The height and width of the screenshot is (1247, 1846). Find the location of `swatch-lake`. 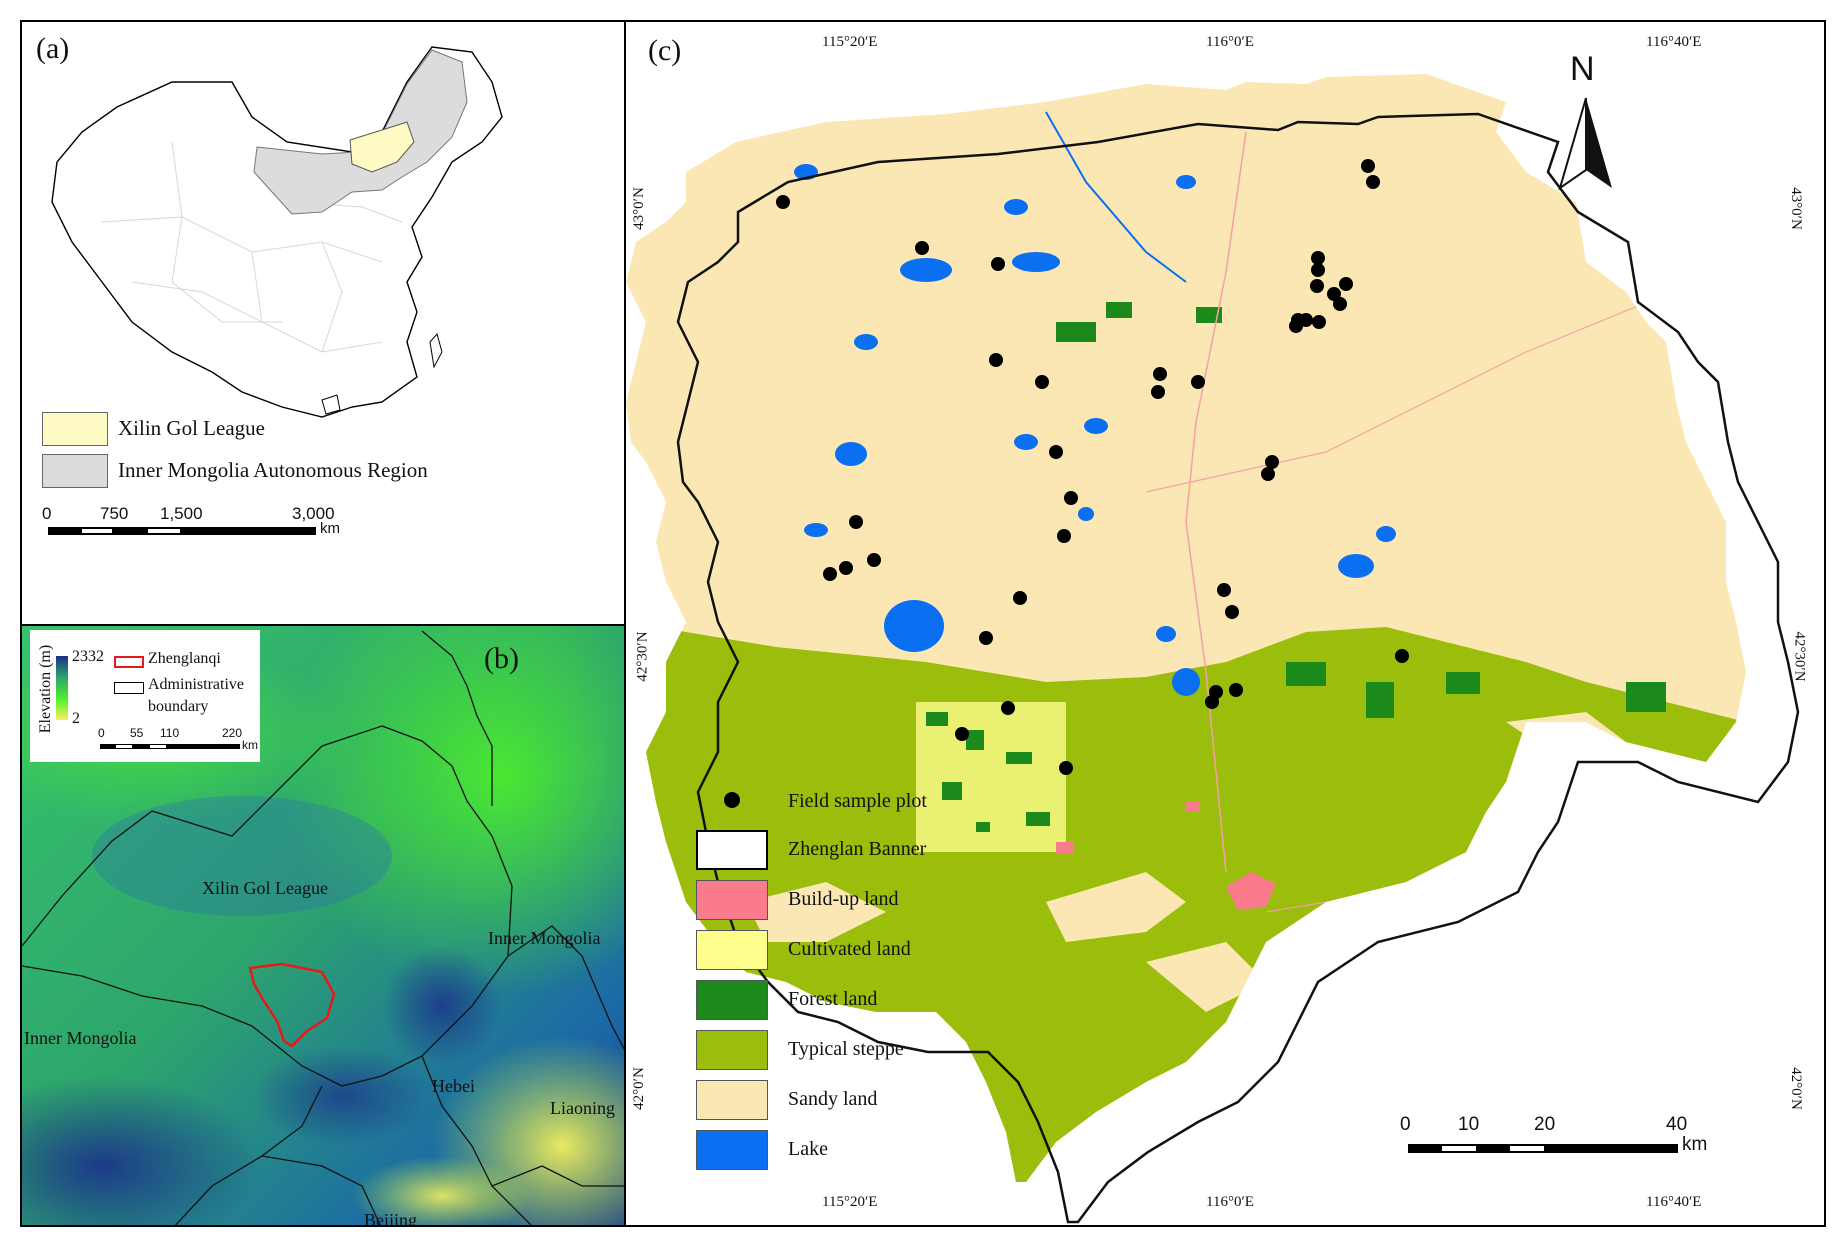

swatch-lake is located at coordinates (732, 1150).